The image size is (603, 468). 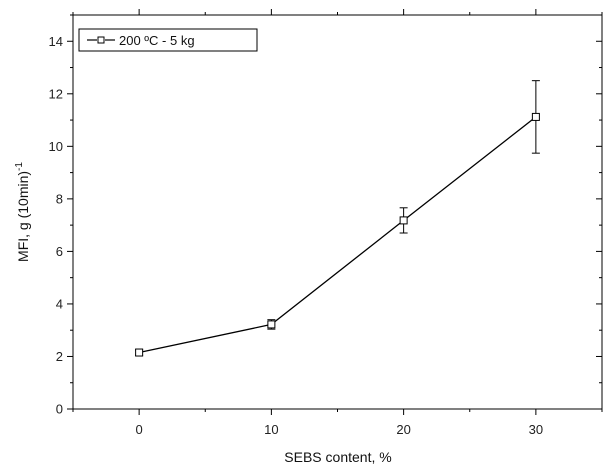 I want to click on x-tick-label: 30, so click(x=536, y=429).